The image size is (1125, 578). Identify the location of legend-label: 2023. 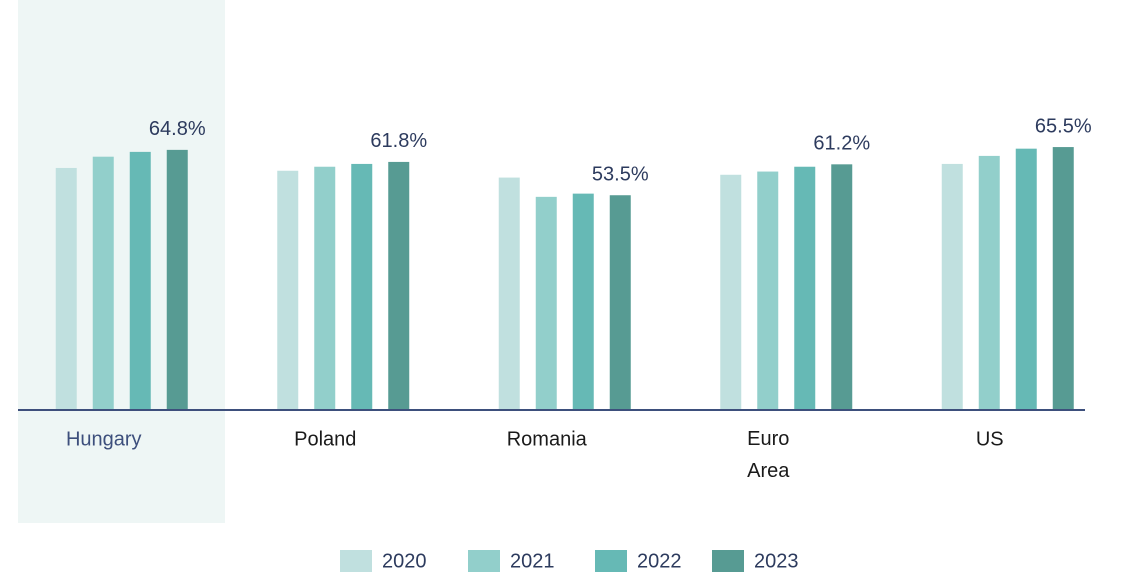
(776, 561).